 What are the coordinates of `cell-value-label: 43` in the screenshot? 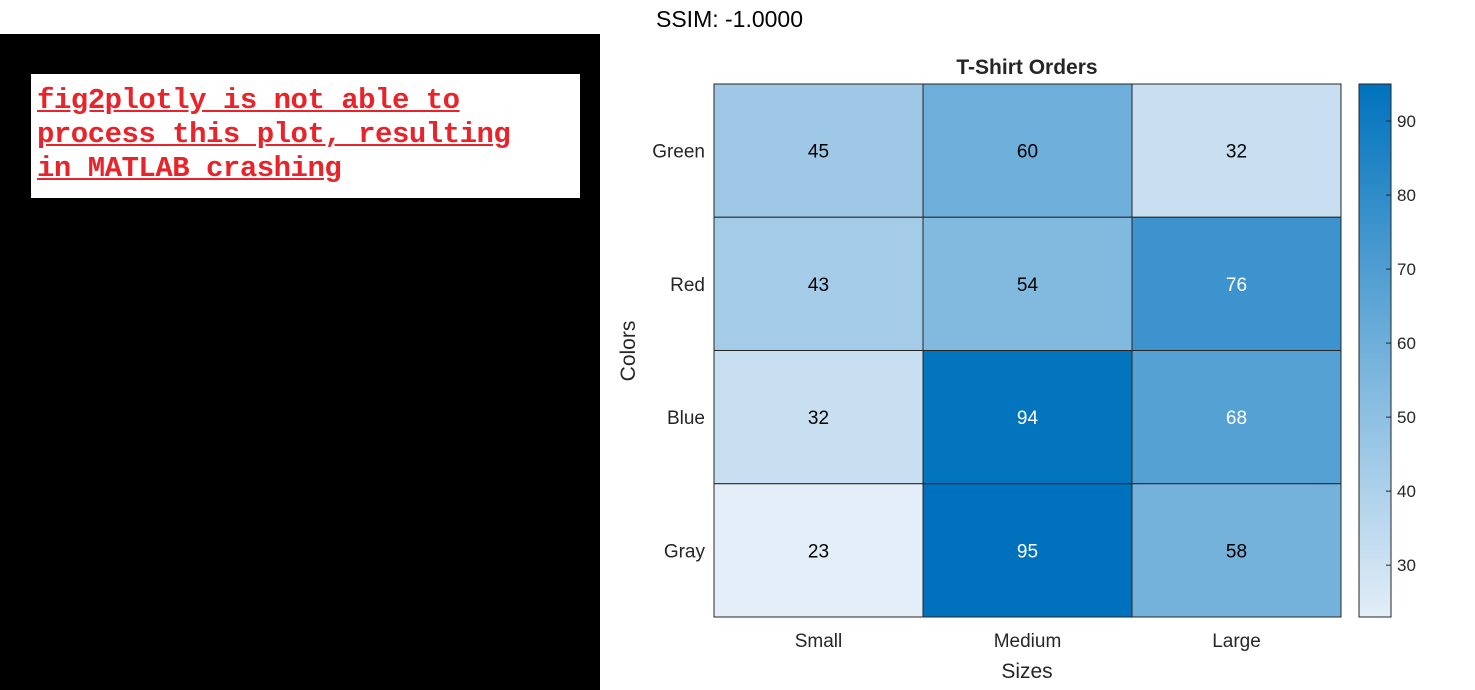 It's located at (818, 285).